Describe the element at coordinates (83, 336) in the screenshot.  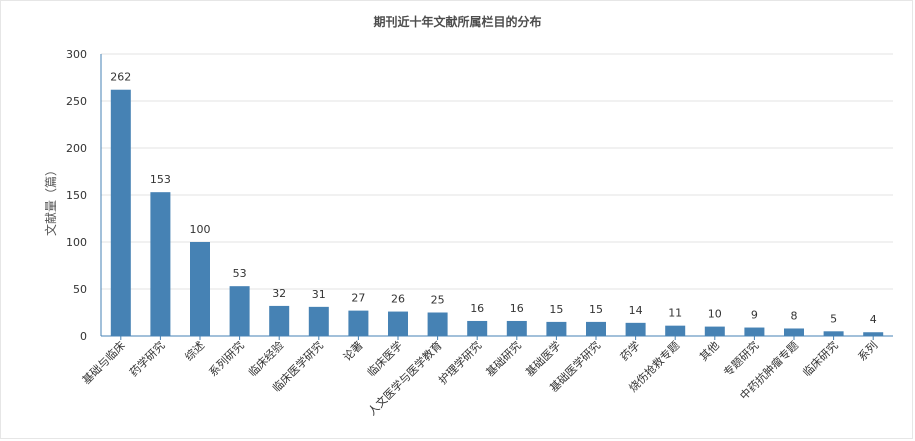
I see `y-tick-label: 0` at that location.